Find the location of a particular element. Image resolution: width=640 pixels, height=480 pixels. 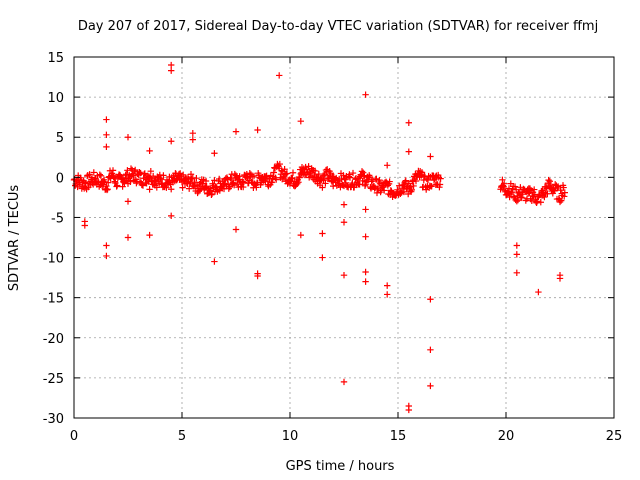

y-tick-label: -10 is located at coordinates (53, 259).